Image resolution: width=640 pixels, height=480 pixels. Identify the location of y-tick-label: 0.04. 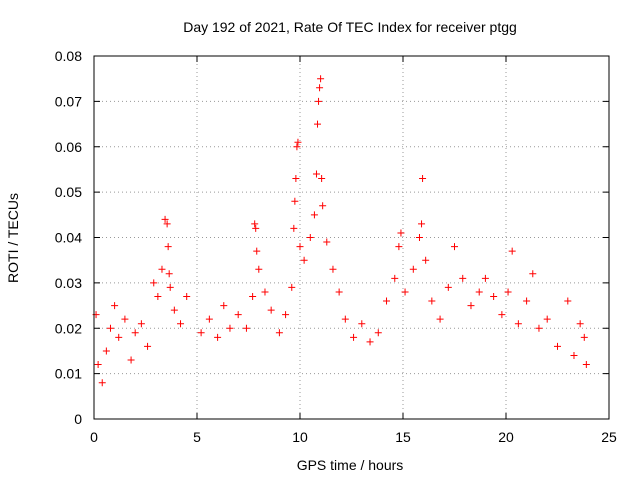
(68, 238).